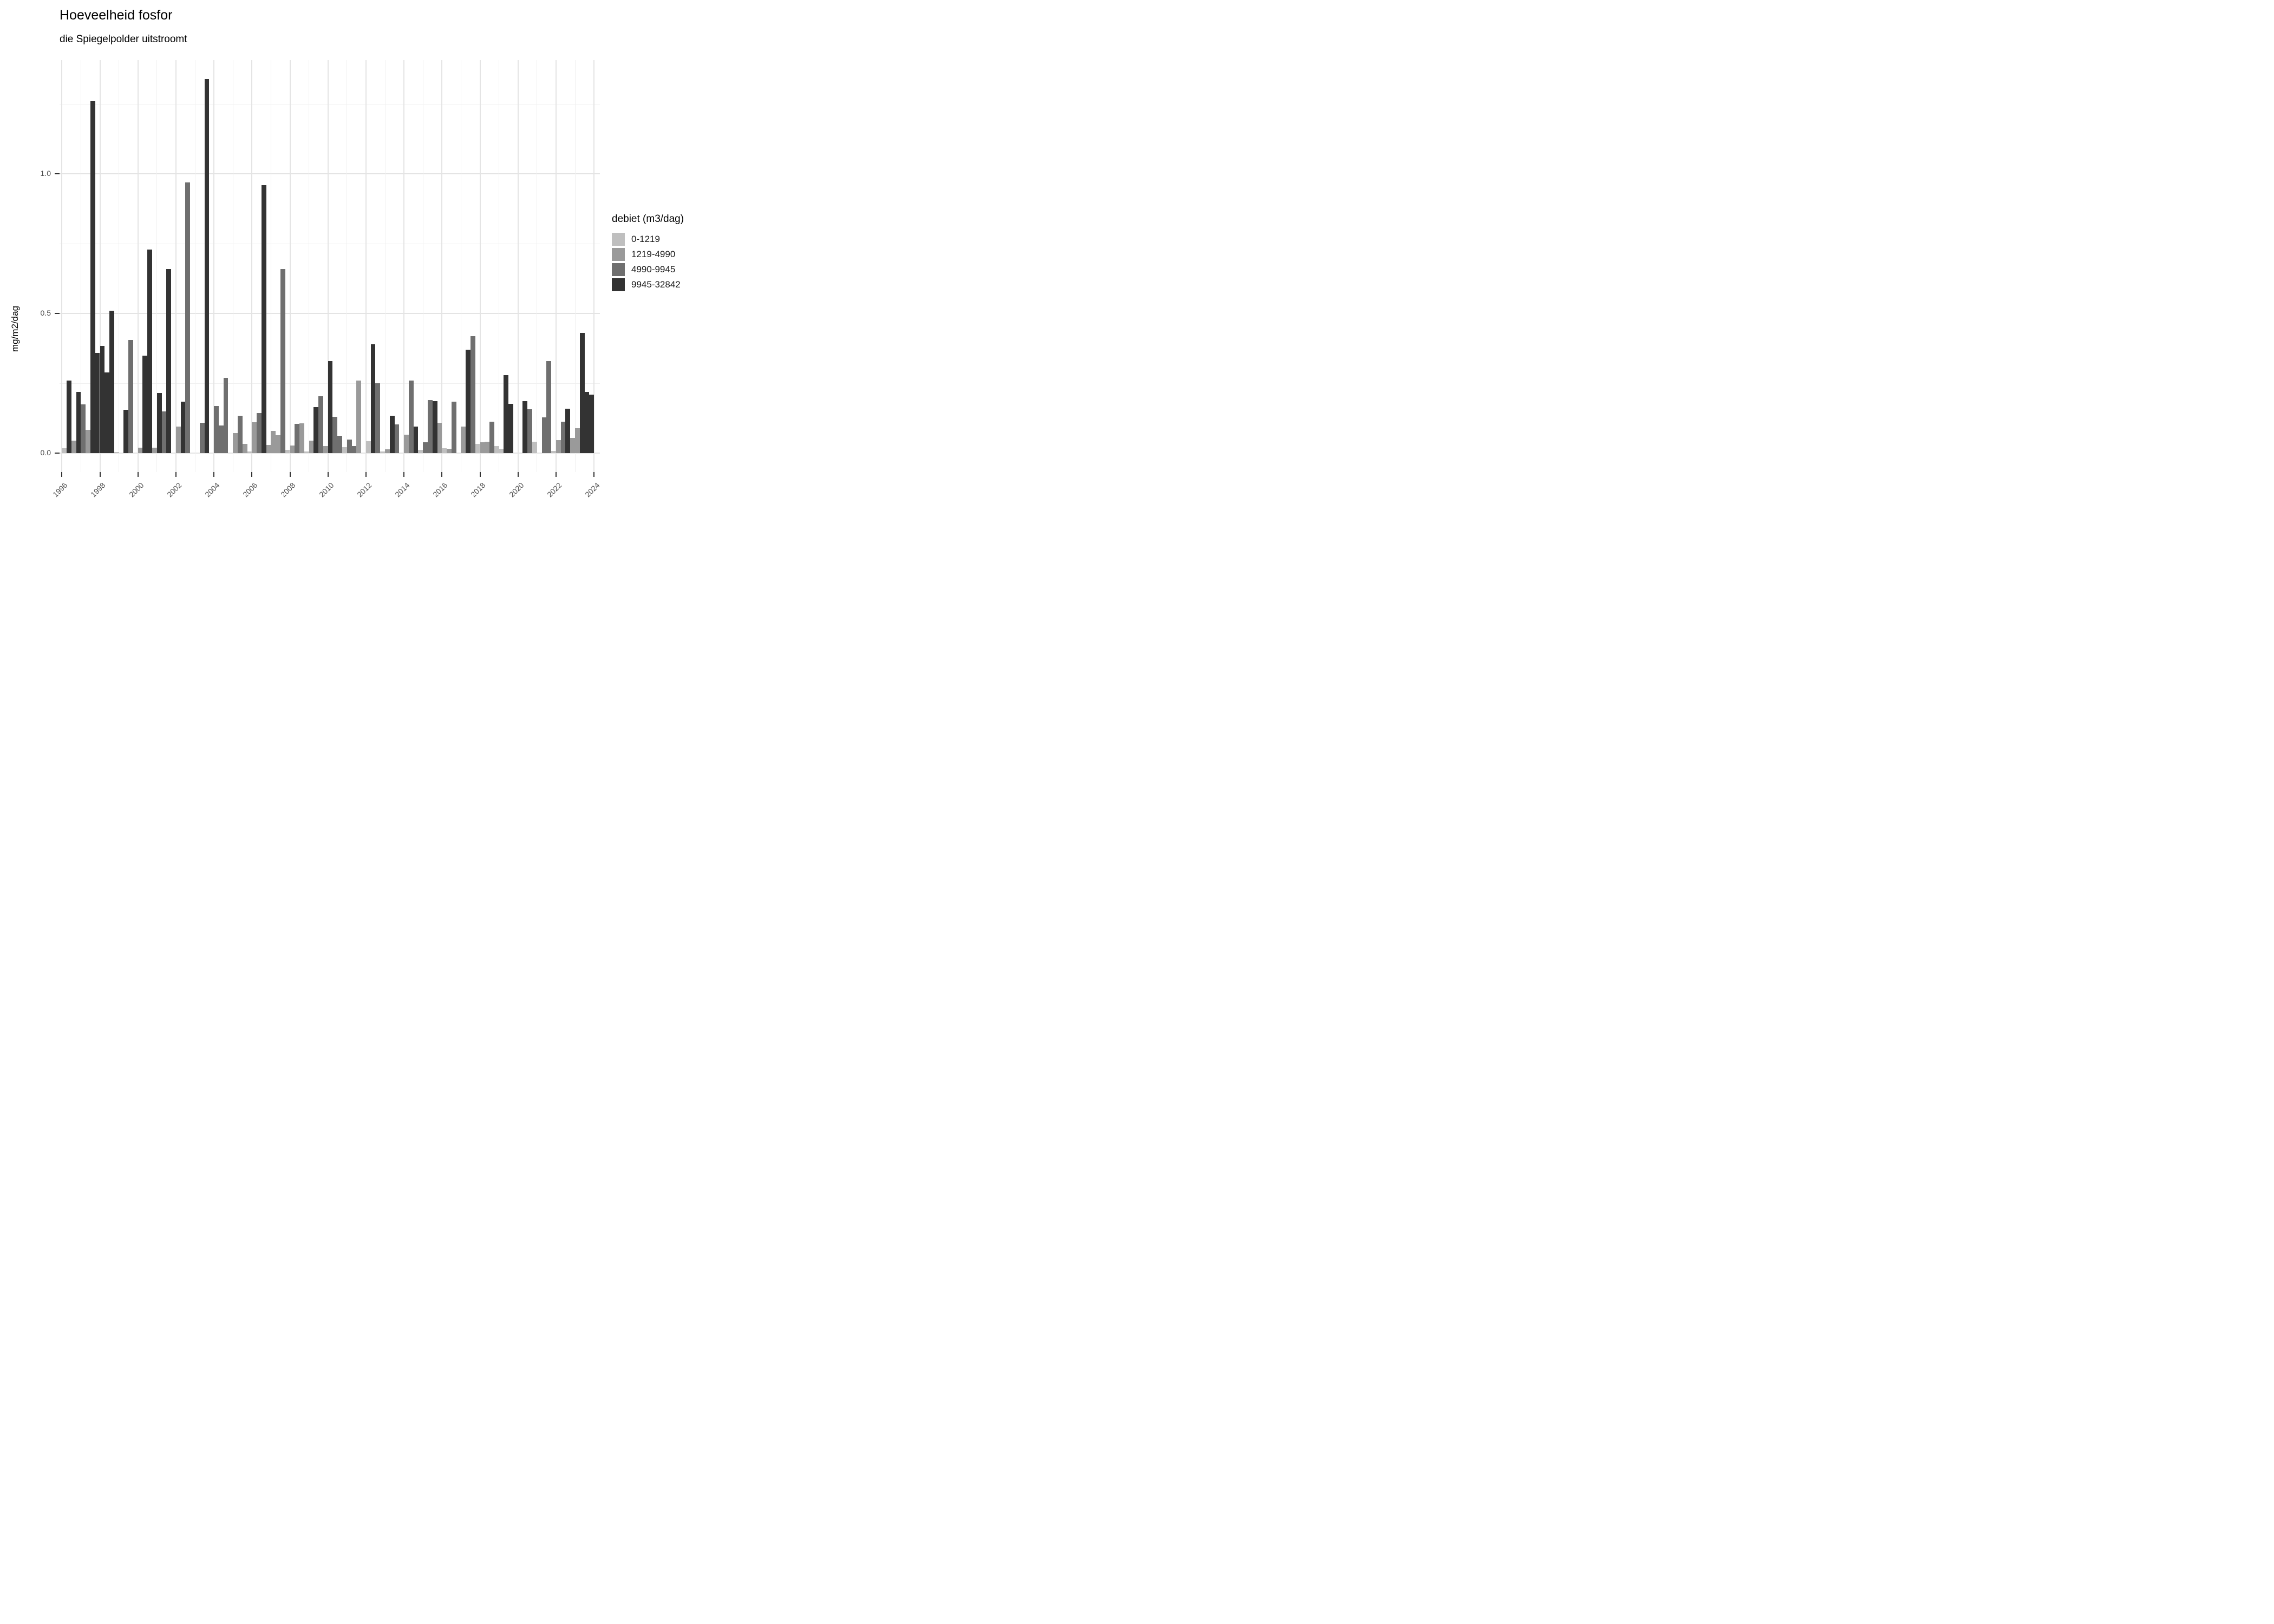 Image resolution: width=2274 pixels, height=1624 pixels. Describe the element at coordinates (316, 431) in the screenshot. I see `bar-2009-q4` at that location.